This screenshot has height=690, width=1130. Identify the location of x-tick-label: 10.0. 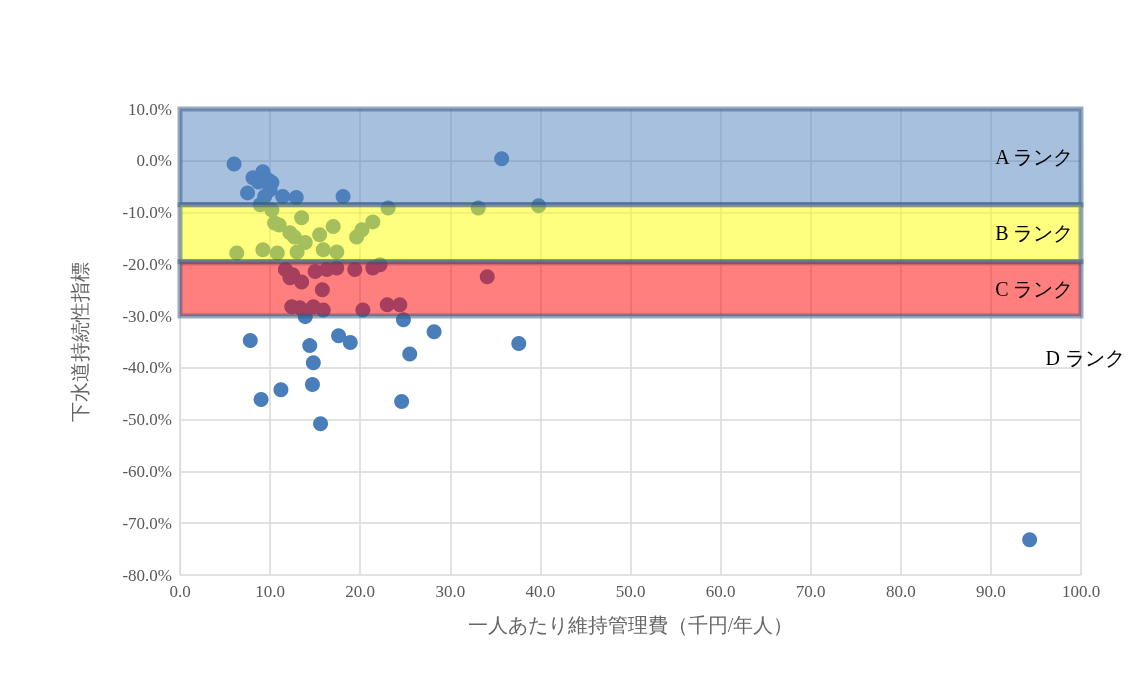
(270, 591).